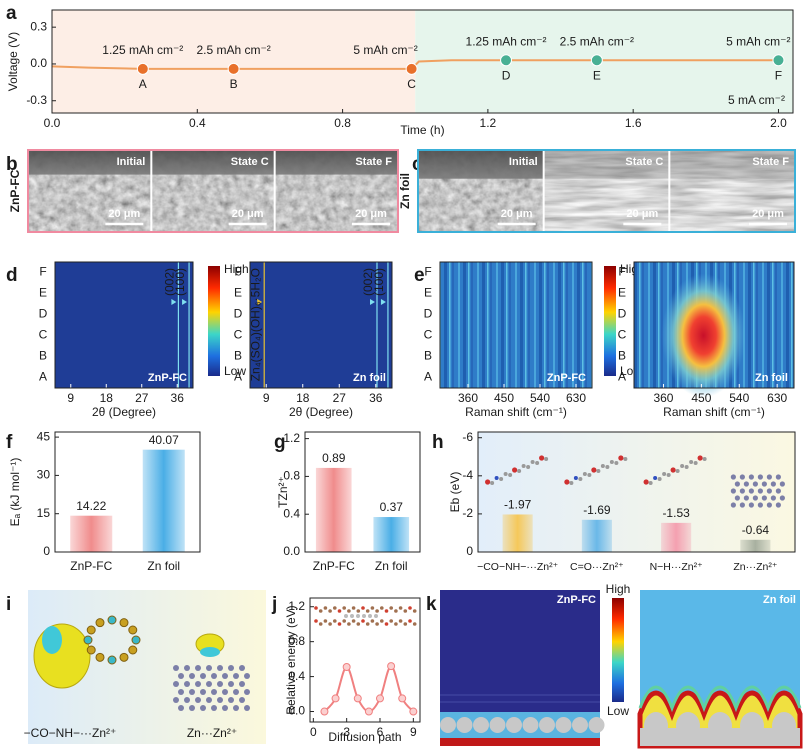 The width and height of the screenshot is (806, 752). What do you see at coordinates (758, 41) in the screenshot?
I see `state-annotation: 5 mAh cm⁻²` at bounding box center [758, 41].